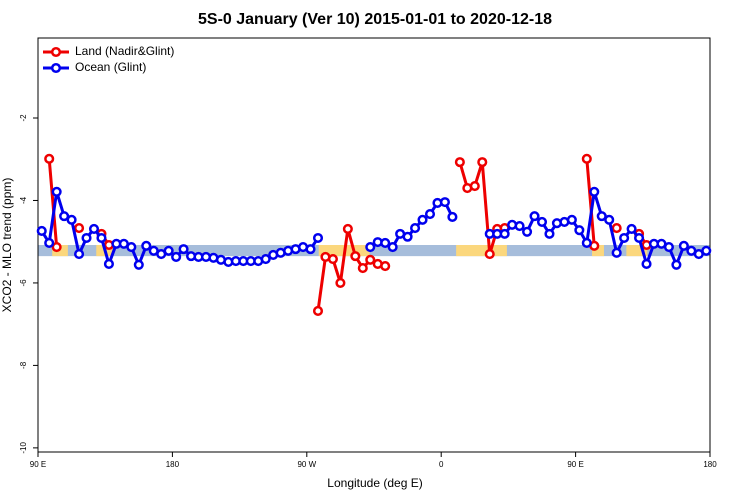 The width and height of the screenshot is (750, 500). Describe the element at coordinates (23, 200) in the screenshot. I see `y-tick-label: -4` at that location.